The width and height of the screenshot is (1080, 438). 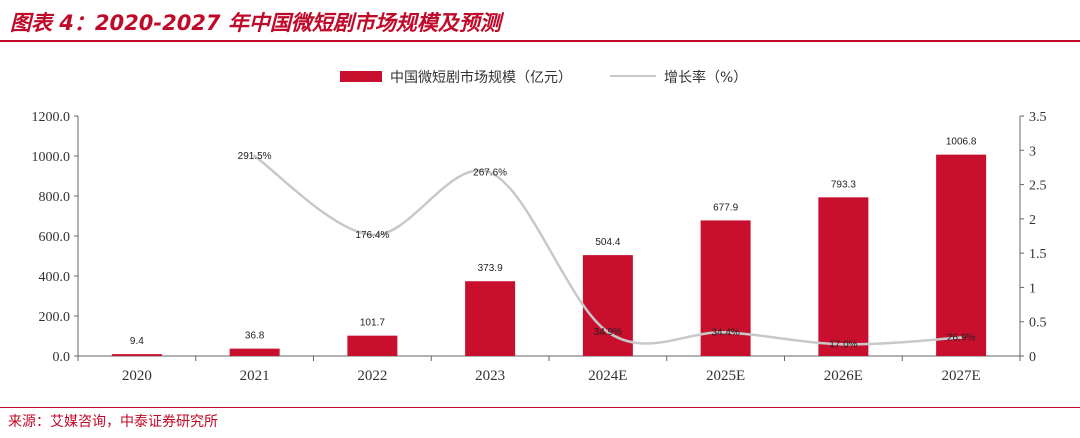 I want to click on y-left-tick-label: 1200.0, so click(x=51, y=117).